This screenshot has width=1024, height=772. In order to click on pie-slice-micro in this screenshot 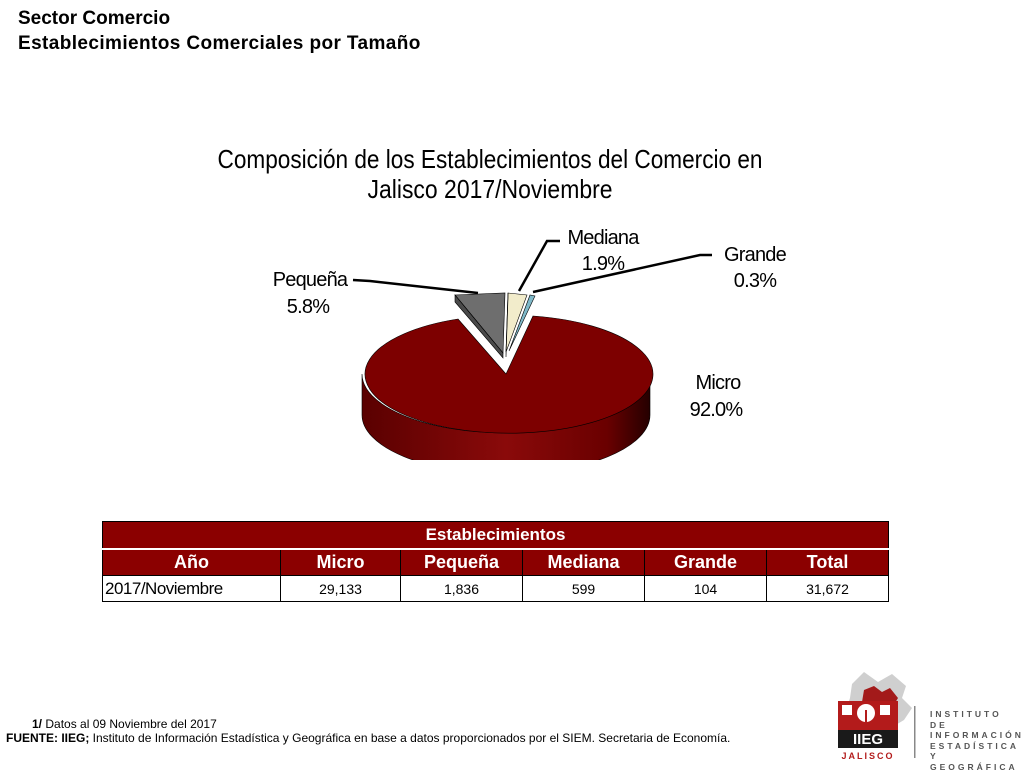, I will do `click(509, 374)`.